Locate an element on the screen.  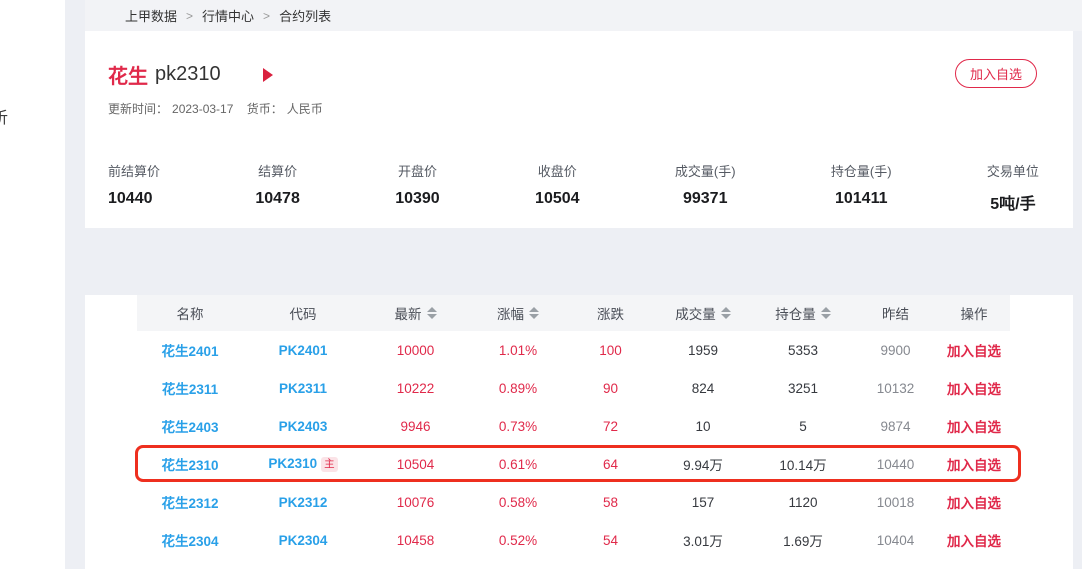
change-value: 90 is located at coordinates (610, 388).